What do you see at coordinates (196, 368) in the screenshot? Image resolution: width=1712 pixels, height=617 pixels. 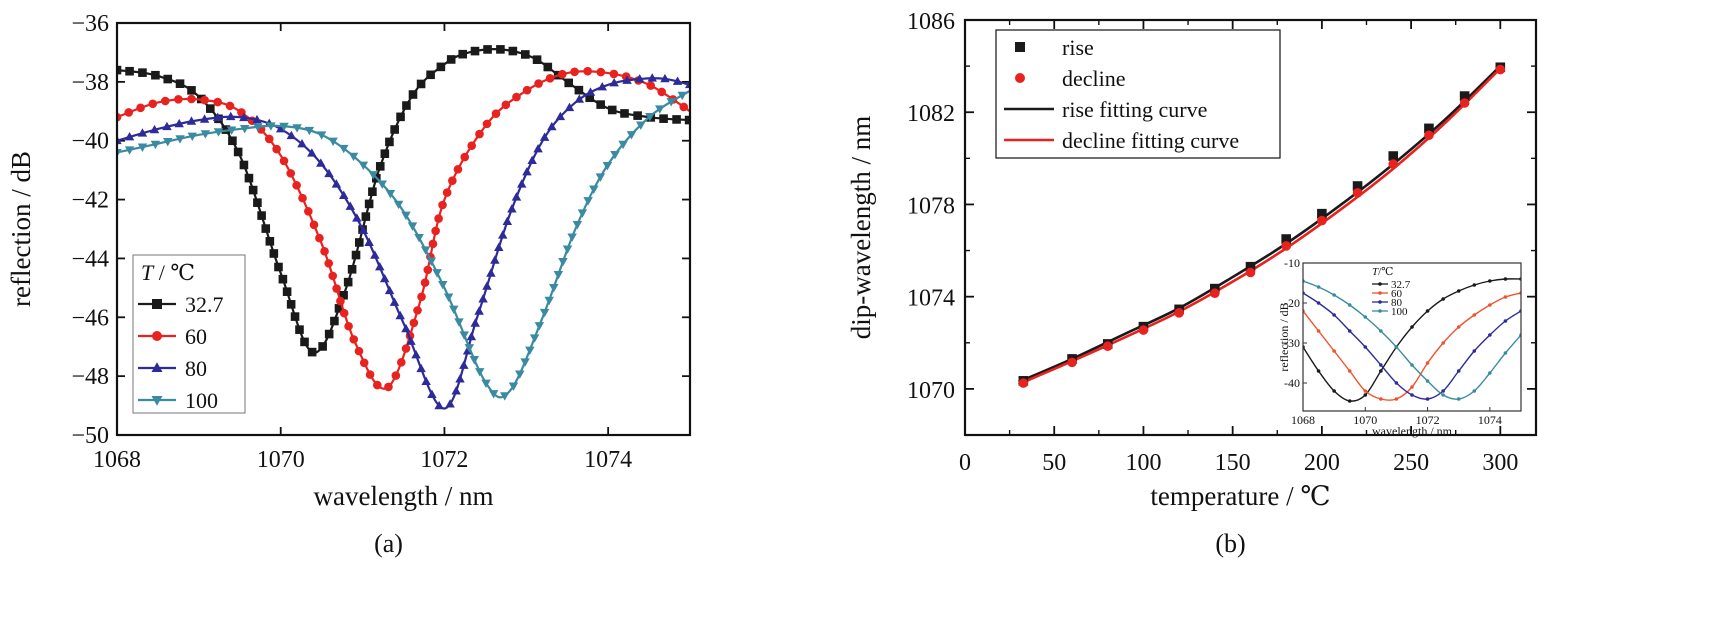 I see `legend-label: 80` at bounding box center [196, 368].